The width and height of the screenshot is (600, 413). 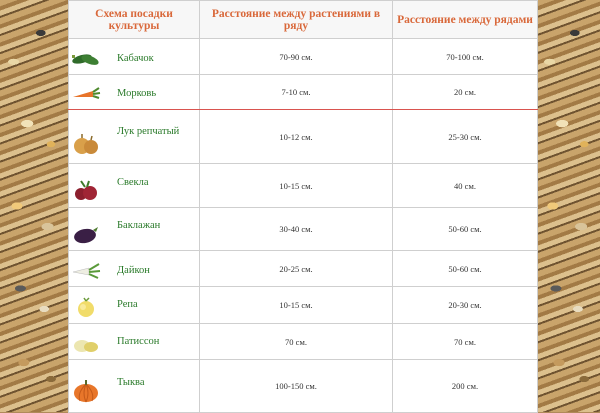 What do you see at coordinates (86, 229) in the screenshot?
I see `eggplant-icon` at bounding box center [86, 229].